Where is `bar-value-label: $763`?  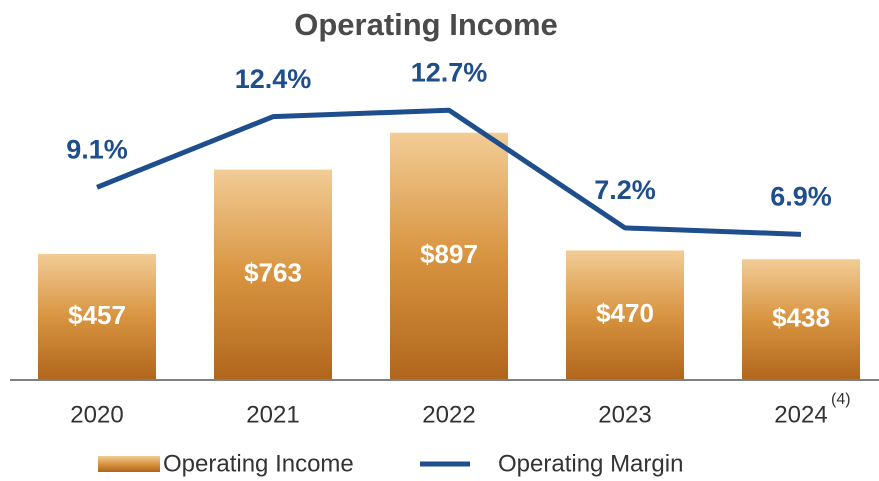 bar-value-label: $763 is located at coordinates (273, 273).